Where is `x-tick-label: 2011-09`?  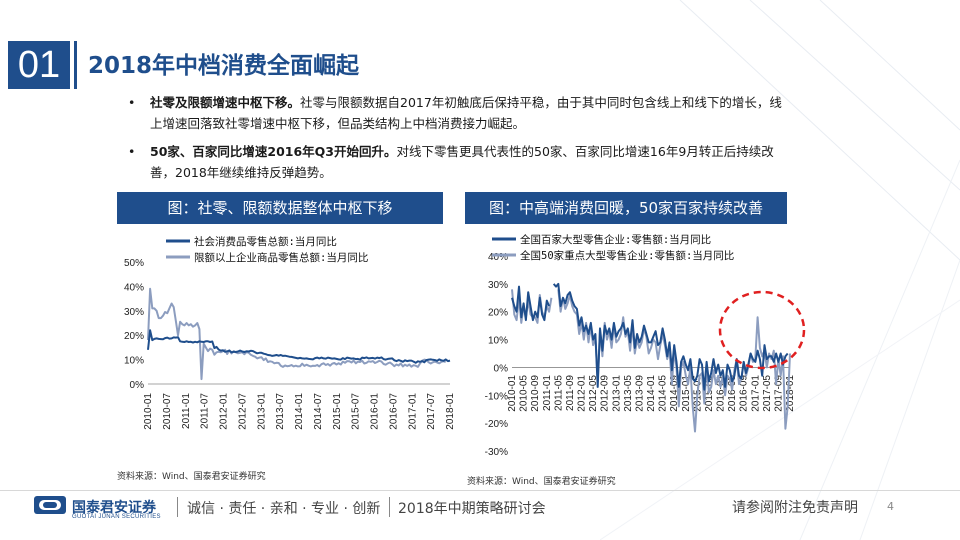 x-tick-label: 2011-09 is located at coordinates (570, 393).